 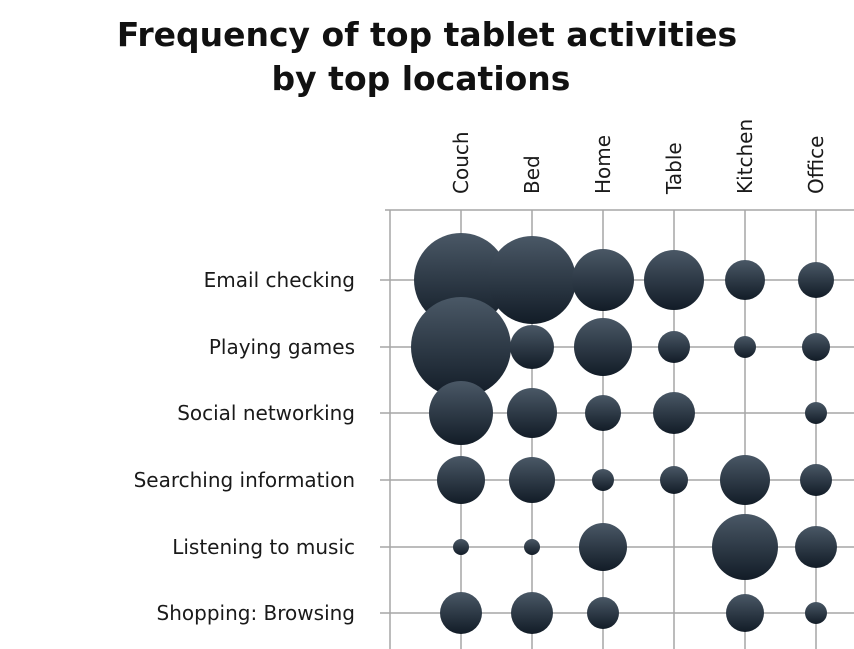 What do you see at coordinates (816, 280) in the screenshot?
I see `bubble-email-checking-office` at bounding box center [816, 280].